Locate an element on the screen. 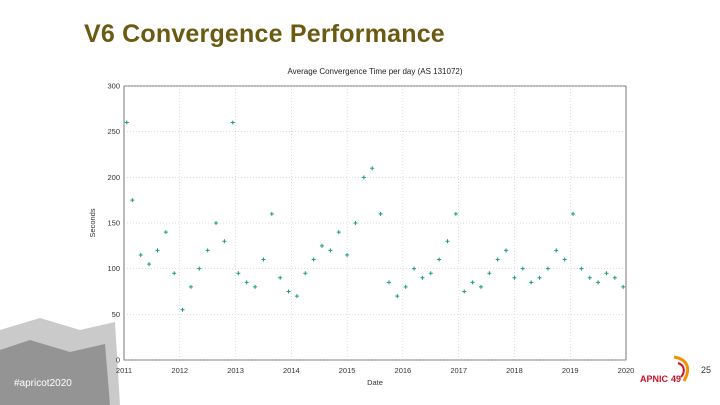  y-tick-label: 50 is located at coordinates (116, 314).